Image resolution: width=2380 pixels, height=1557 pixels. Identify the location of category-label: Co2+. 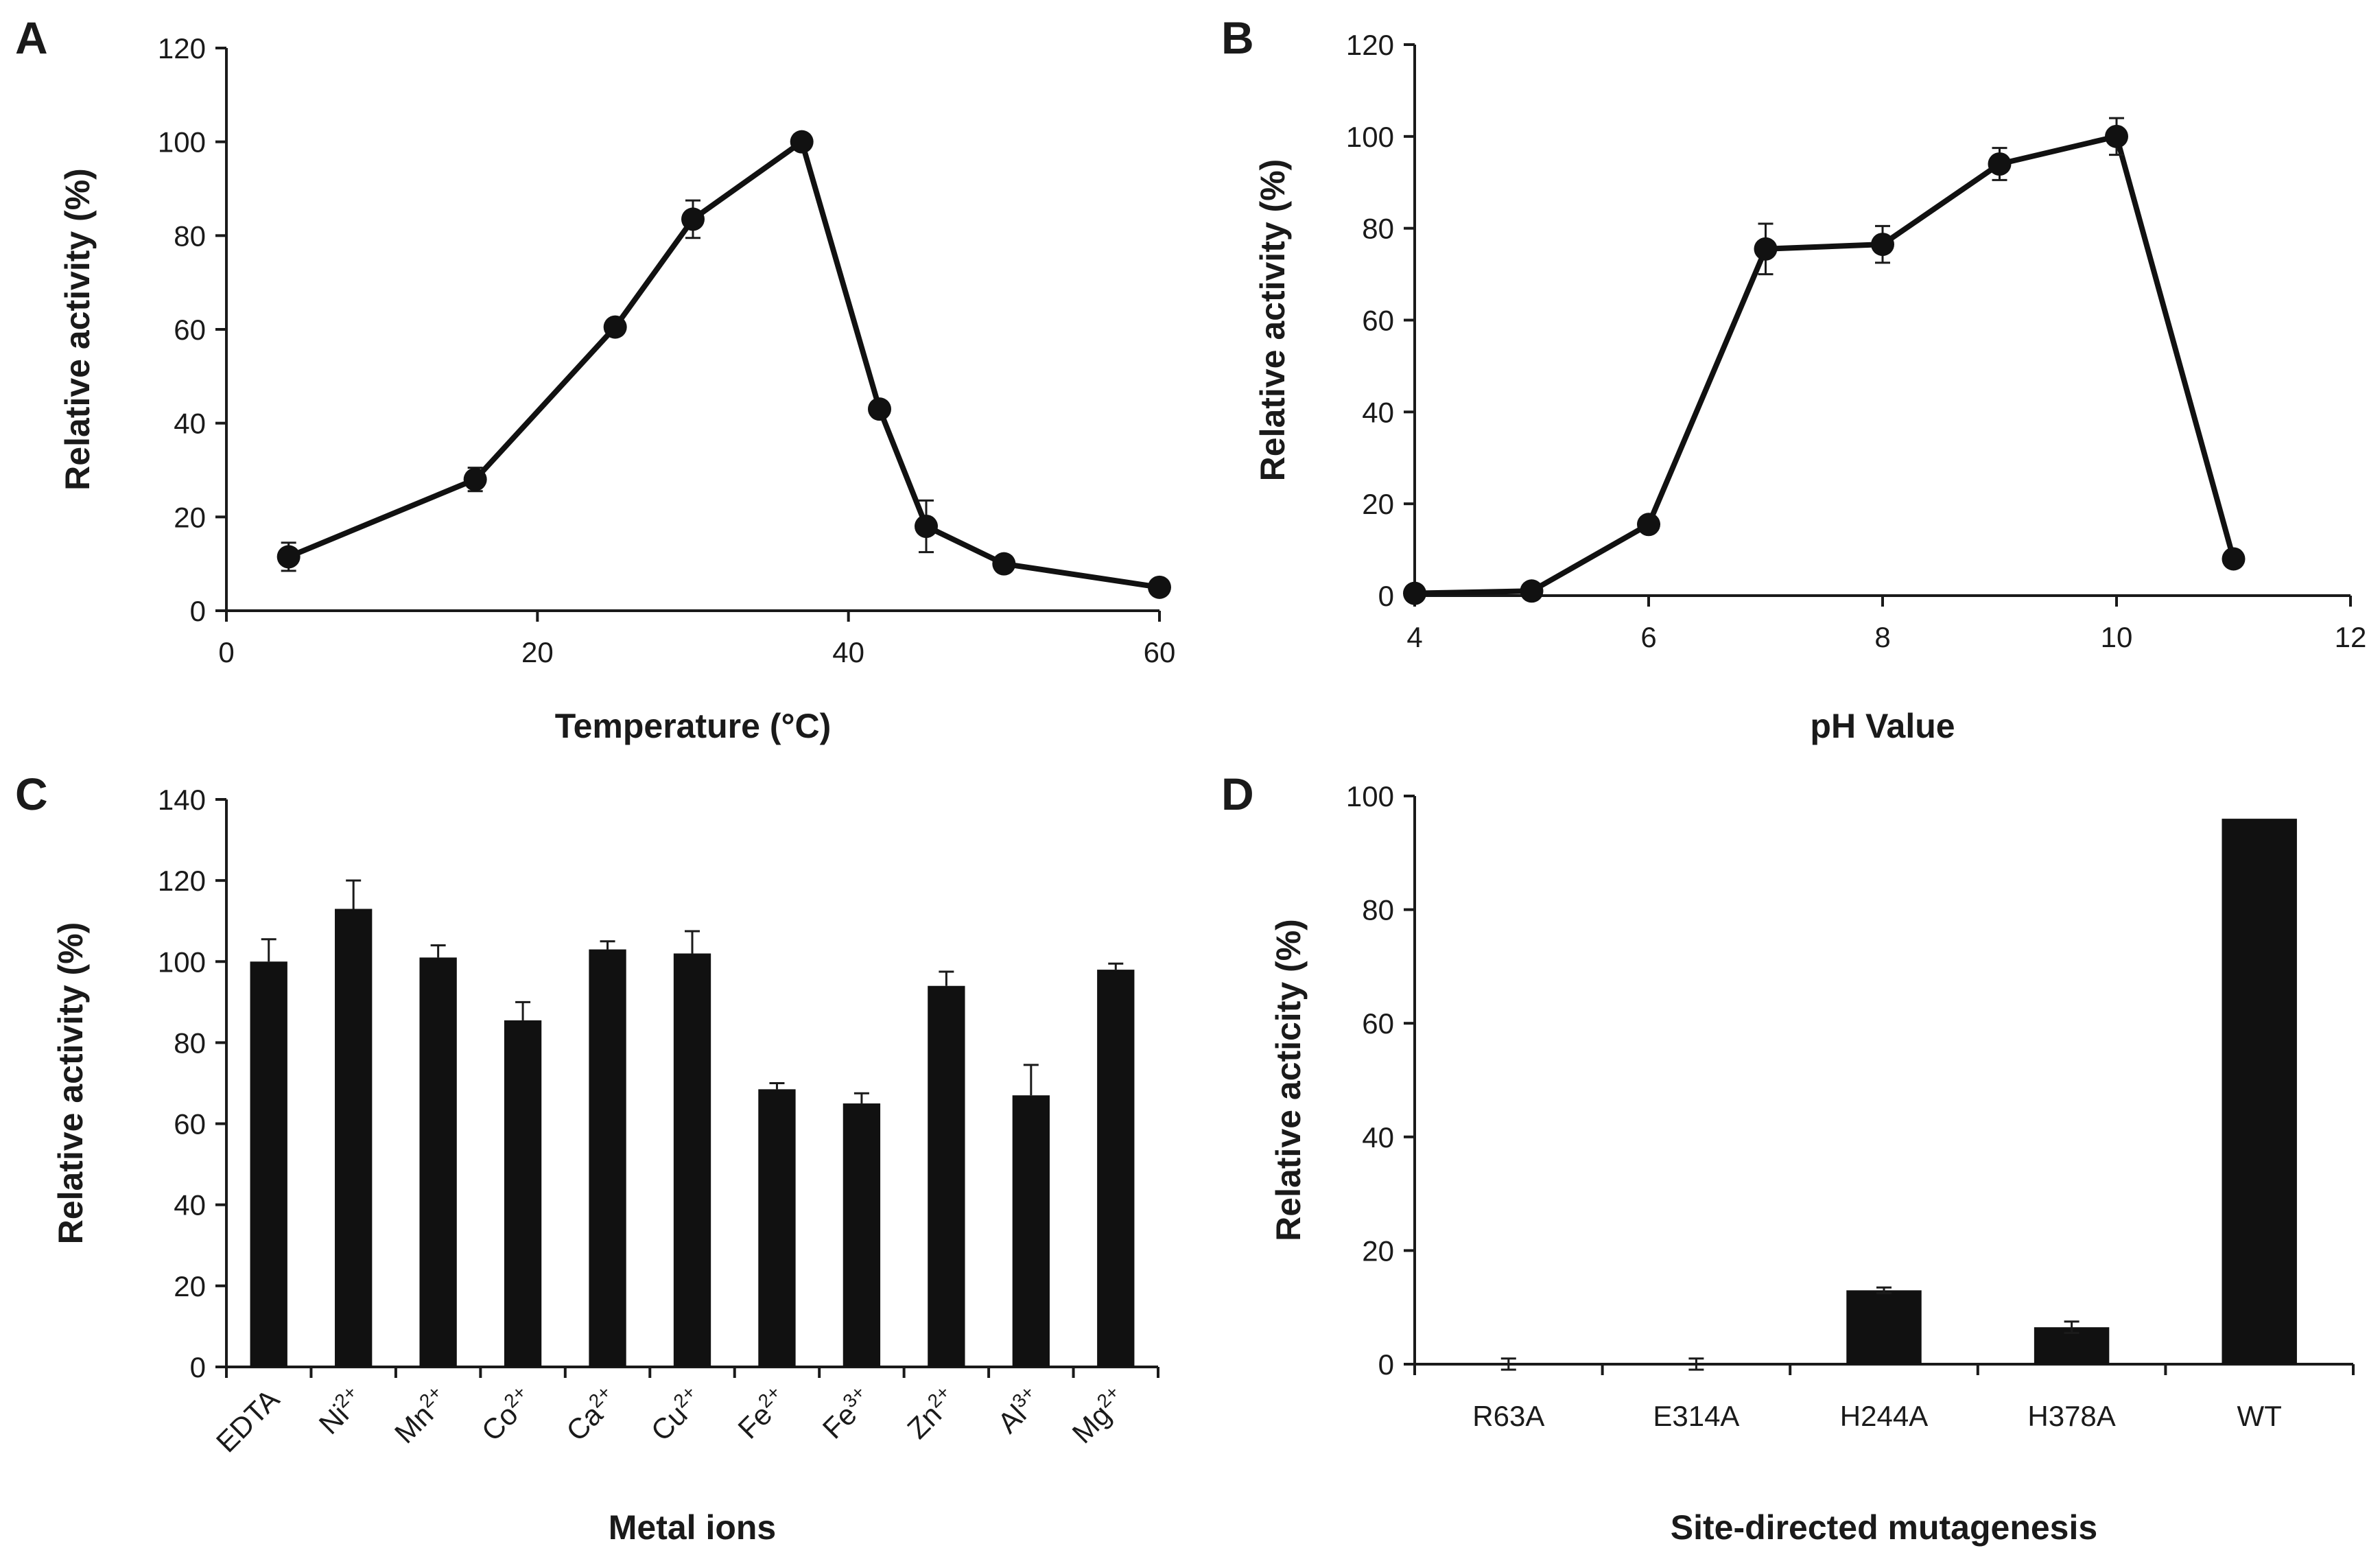
(507, 1414).